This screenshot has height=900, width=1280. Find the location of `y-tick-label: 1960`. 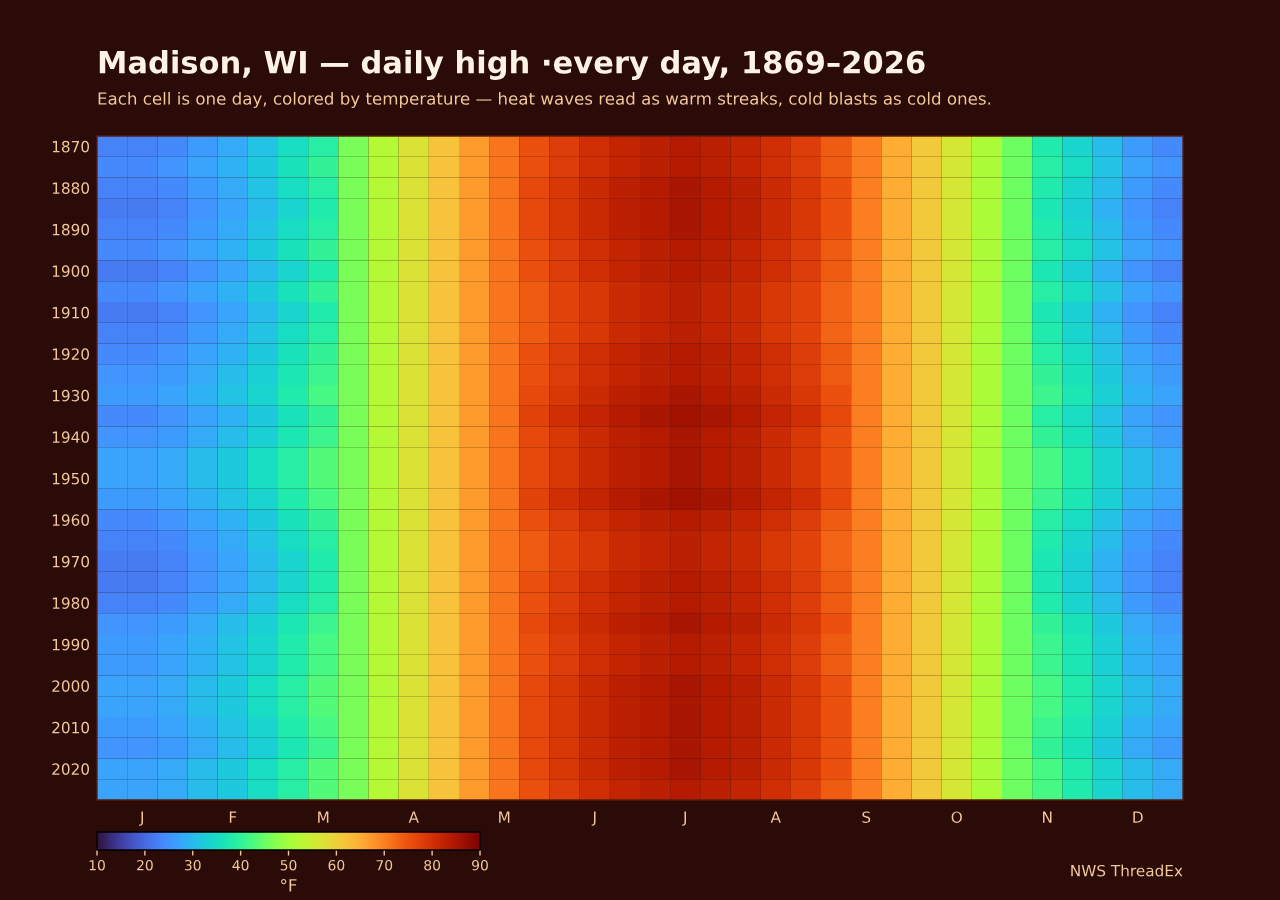

y-tick-label: 1960 is located at coordinates (71, 520).